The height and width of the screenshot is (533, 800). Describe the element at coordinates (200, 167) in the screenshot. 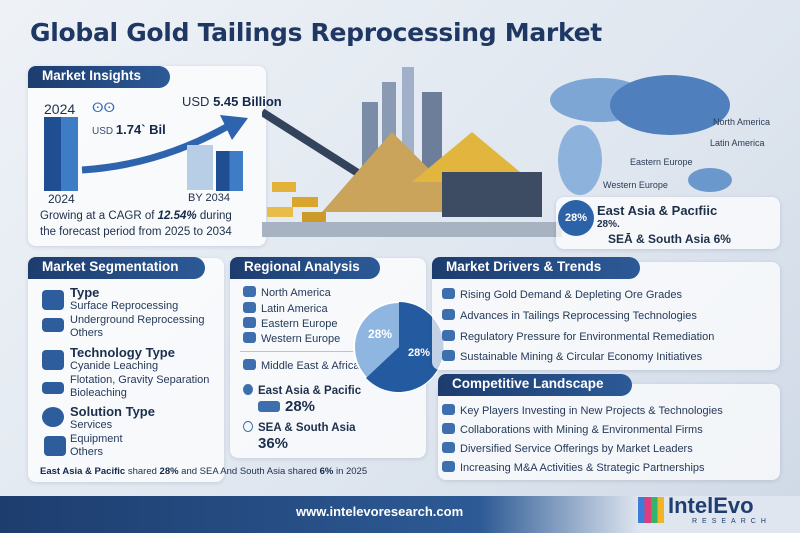

I see `bar-mid` at that location.